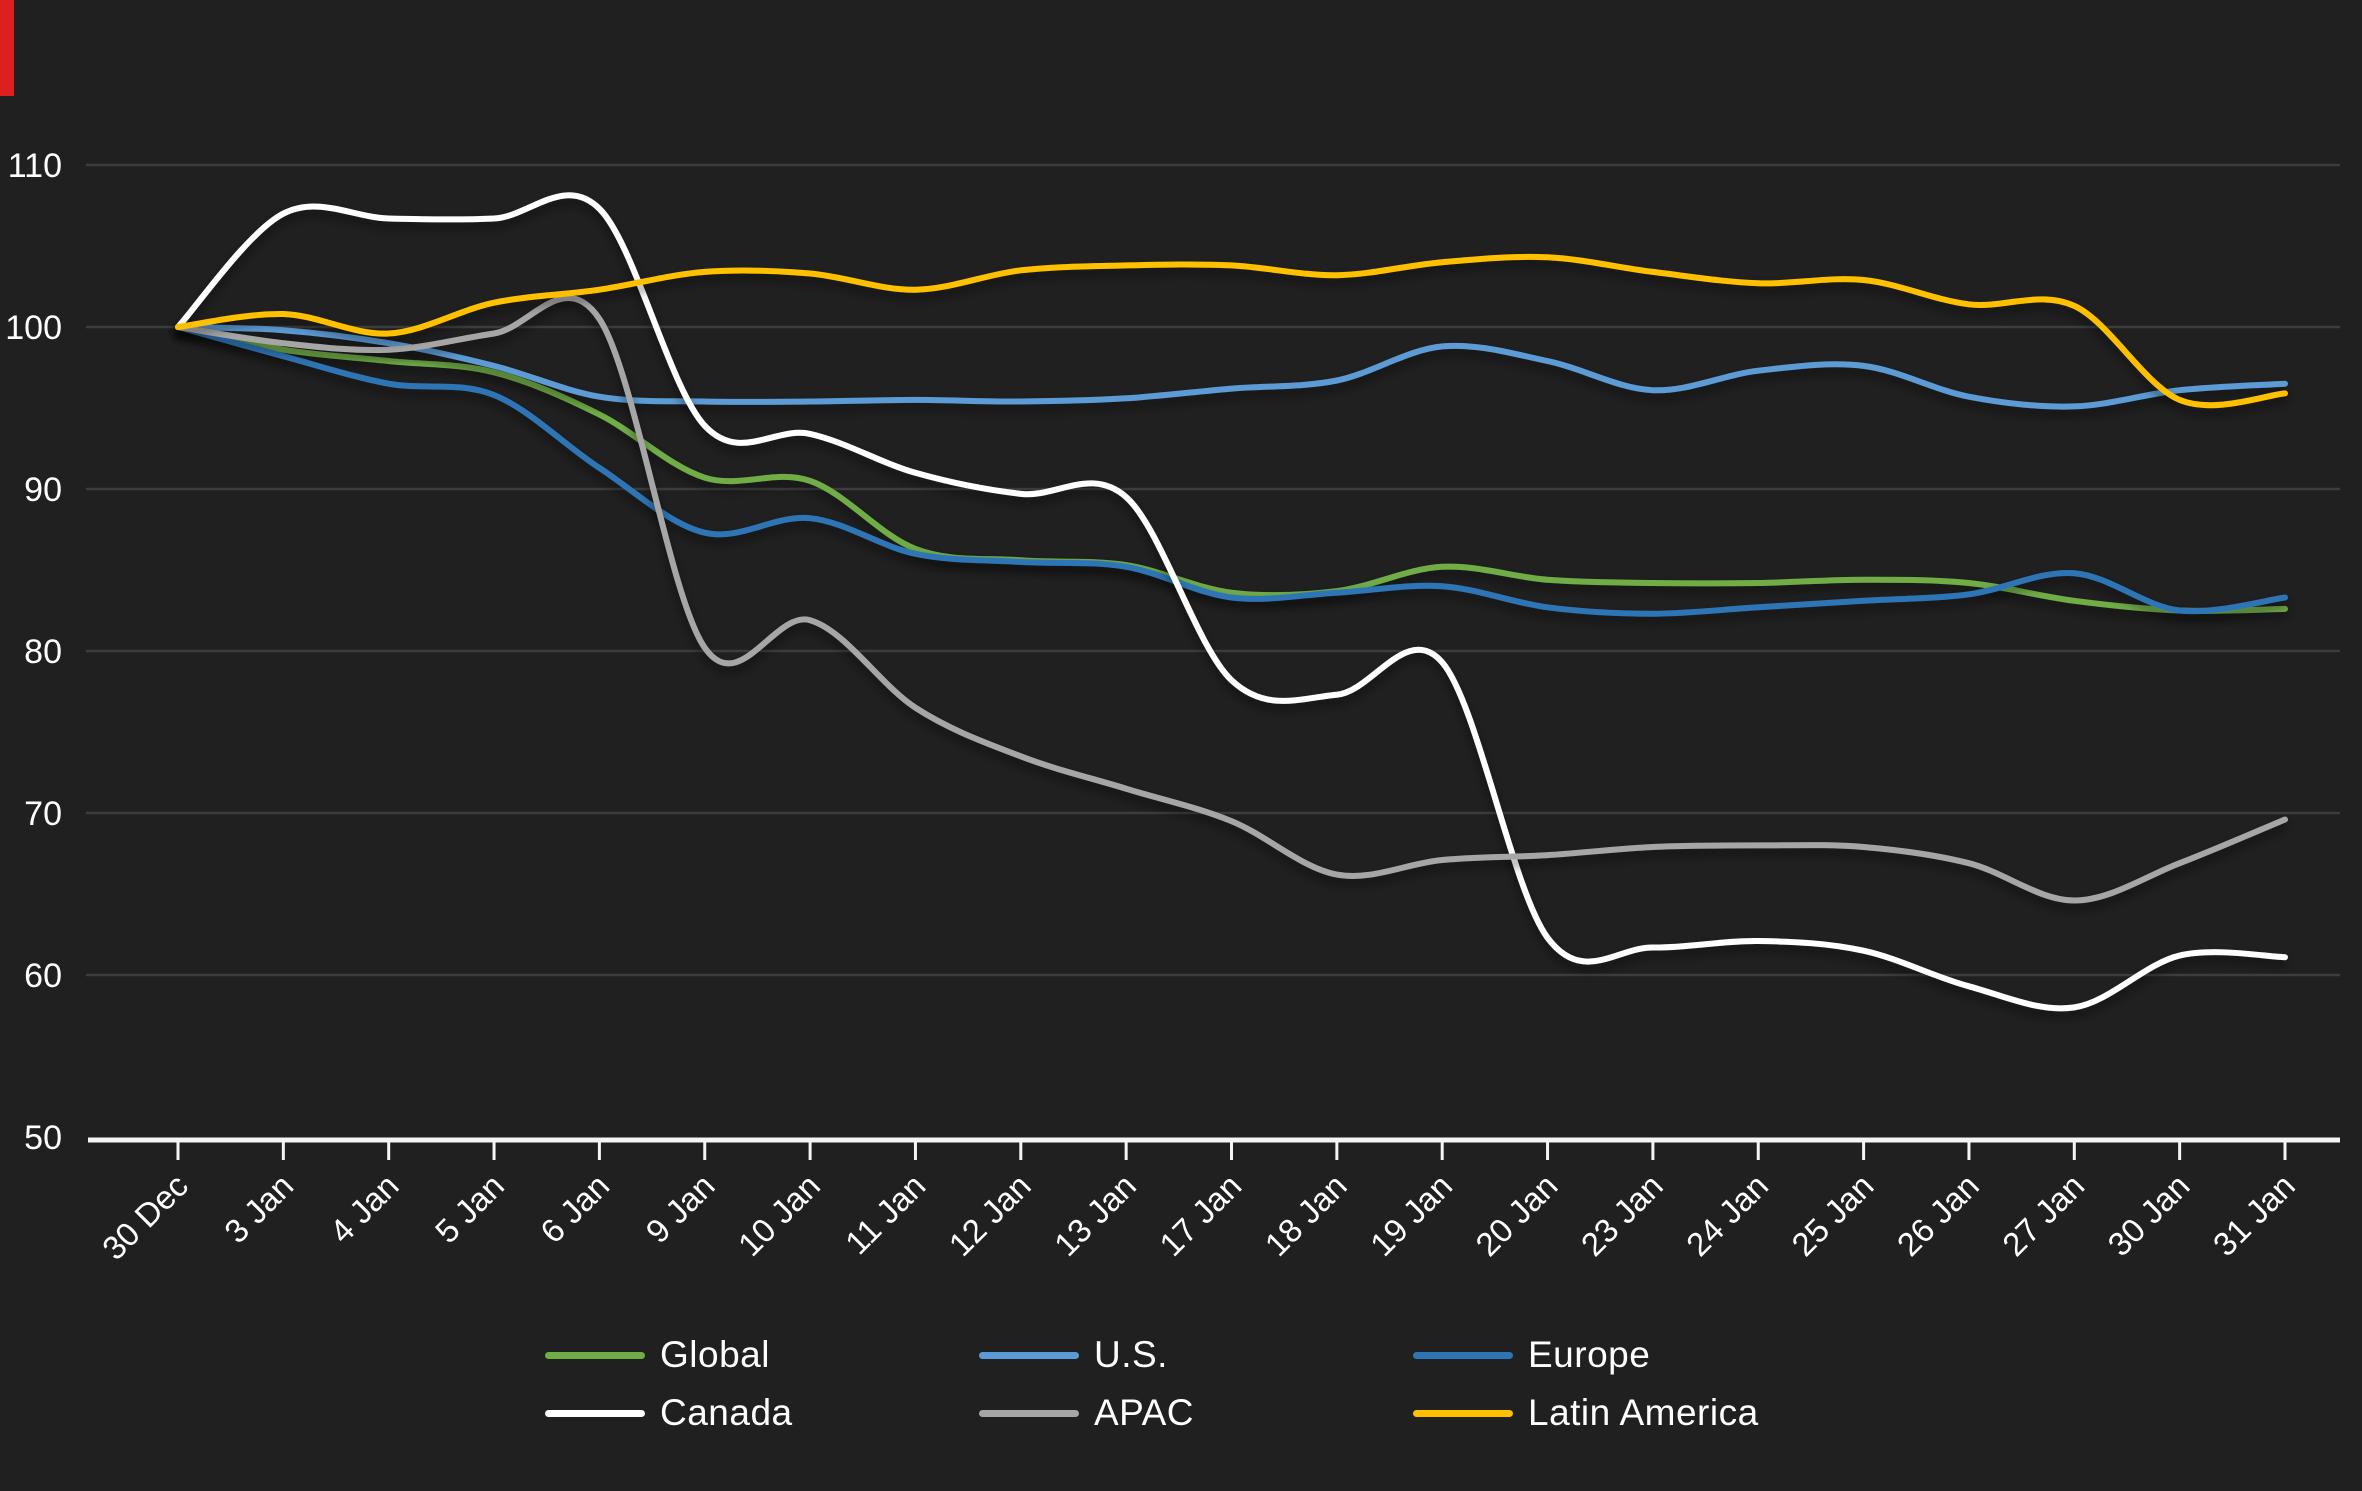 The image size is (2362, 1491). Describe the element at coordinates (2254, 1215) in the screenshot. I see `x-axis-label-20: 31 Jan` at that location.